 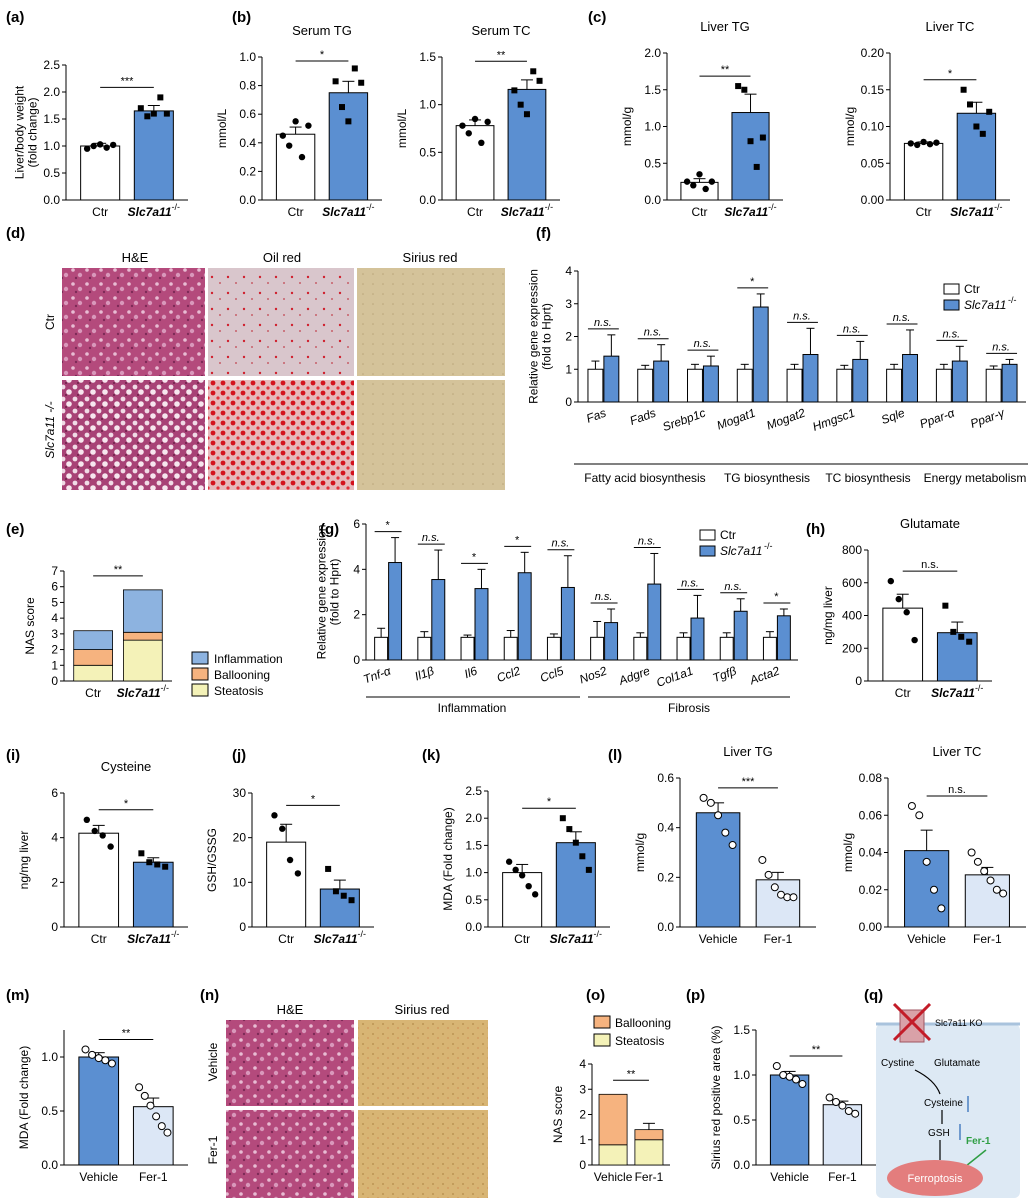 I want to click on chart-m: 0.0 0.5 1.0 MDA (Fold change) Vehicle Fer-1 **, so click(x=102, y=1105).